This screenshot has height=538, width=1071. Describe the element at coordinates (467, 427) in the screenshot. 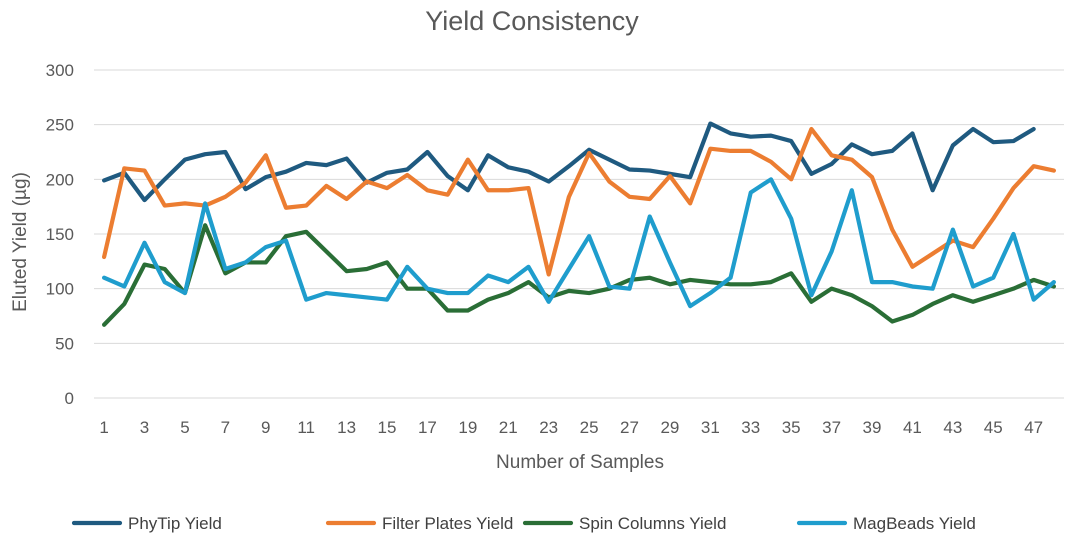

I see `x-tick-label: 19` at that location.